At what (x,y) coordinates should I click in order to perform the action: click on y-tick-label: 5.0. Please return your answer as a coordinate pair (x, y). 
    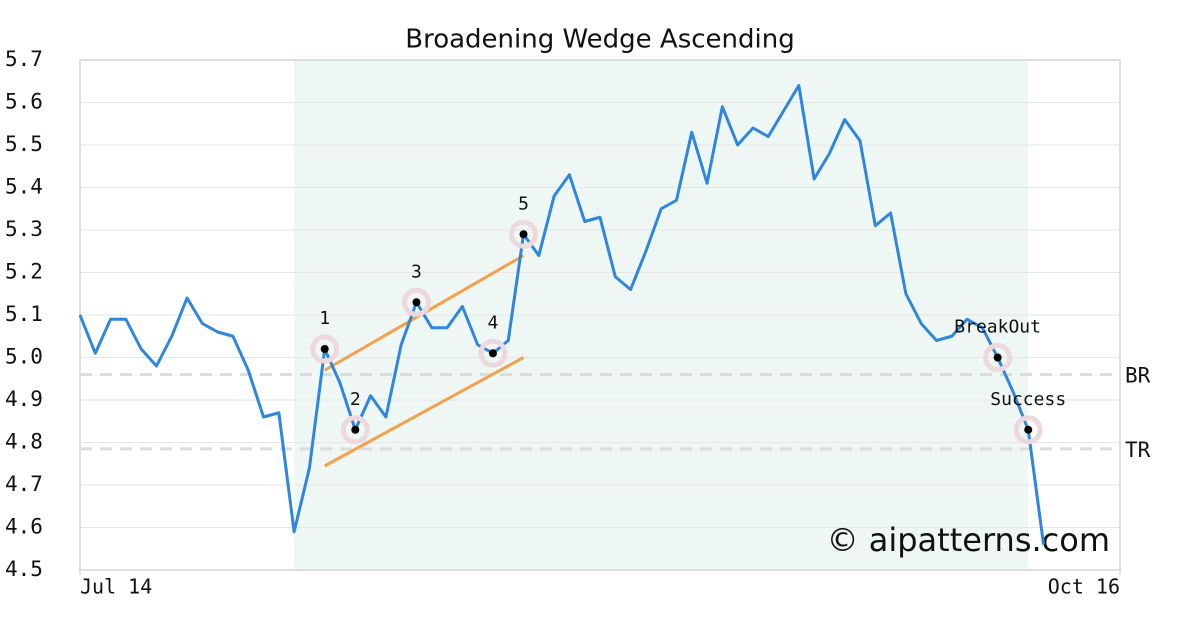
    Looking at the image, I should click on (24, 357).